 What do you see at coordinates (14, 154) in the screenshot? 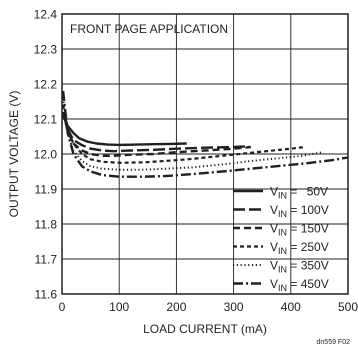
I see `y-axis-label: OUTPUT VOLTAGE (V)` at bounding box center [14, 154].